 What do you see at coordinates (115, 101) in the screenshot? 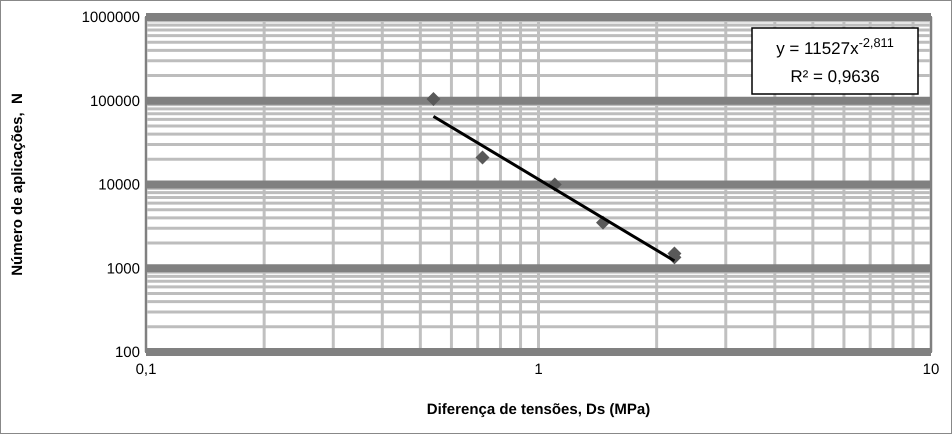
I see `y-tick-label: 100000` at bounding box center [115, 101].